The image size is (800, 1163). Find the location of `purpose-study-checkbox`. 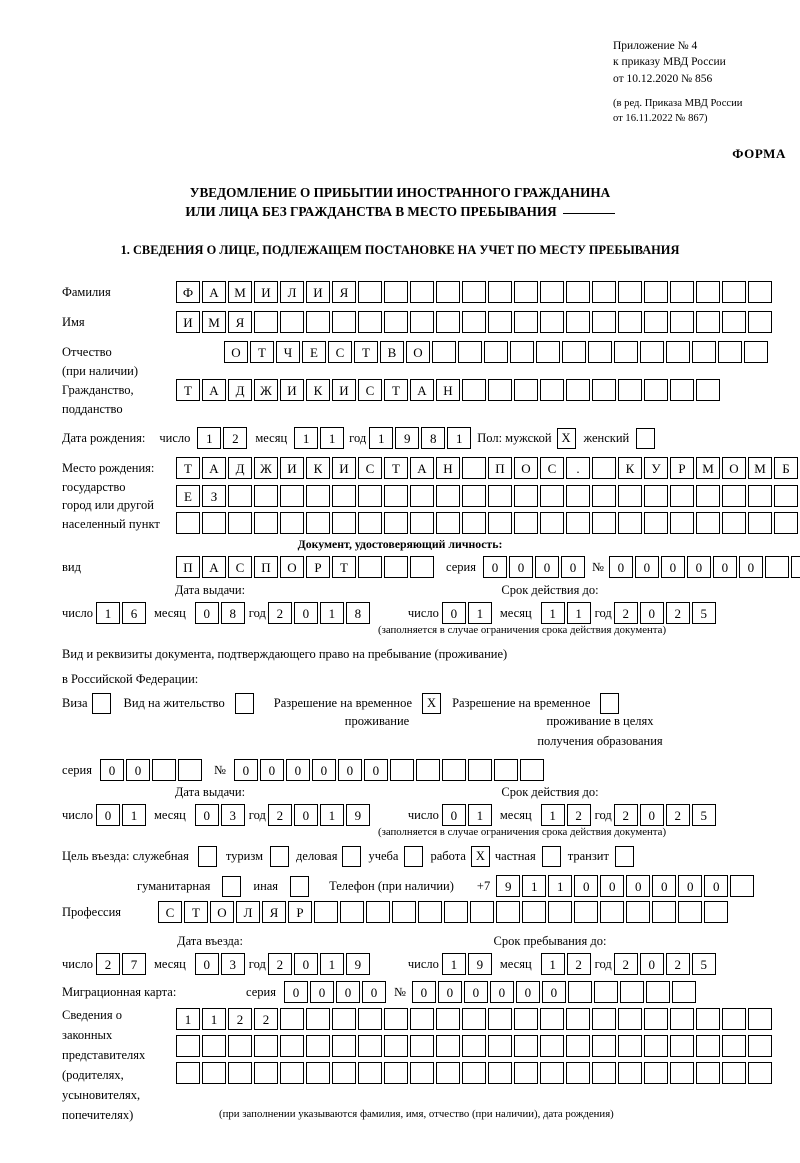

purpose-study-checkbox is located at coordinates (414, 856).